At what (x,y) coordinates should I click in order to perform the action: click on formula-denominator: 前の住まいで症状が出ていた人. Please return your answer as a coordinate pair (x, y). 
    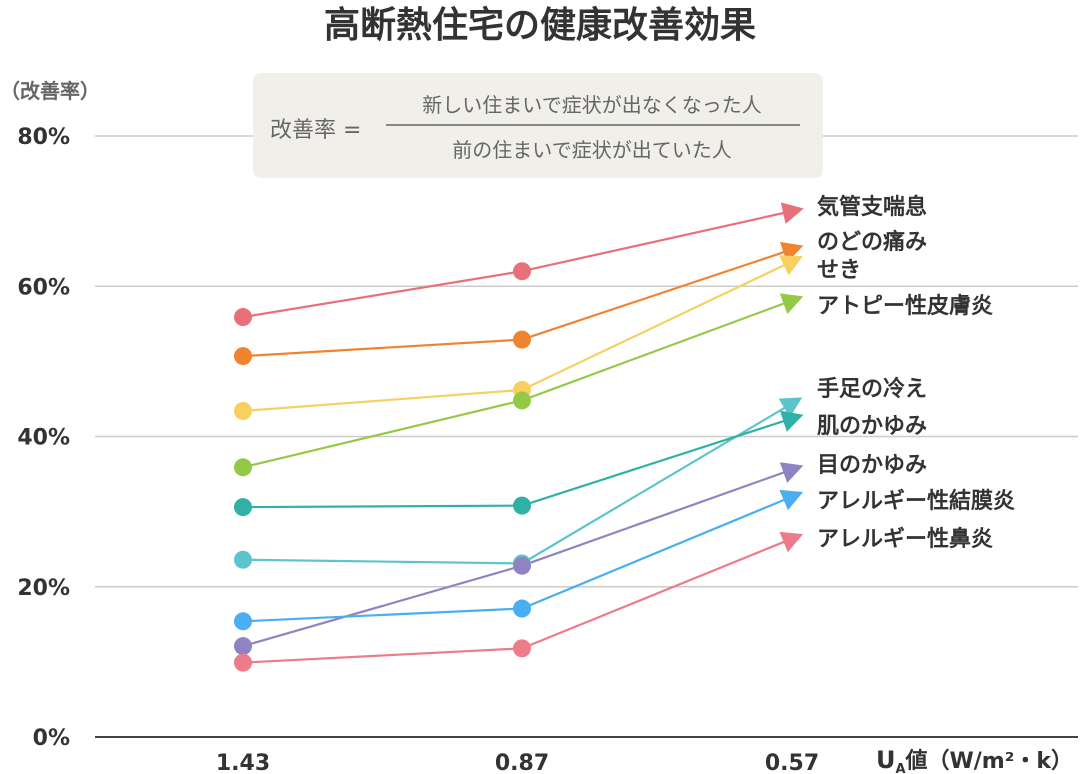
    Looking at the image, I should click on (591, 150).